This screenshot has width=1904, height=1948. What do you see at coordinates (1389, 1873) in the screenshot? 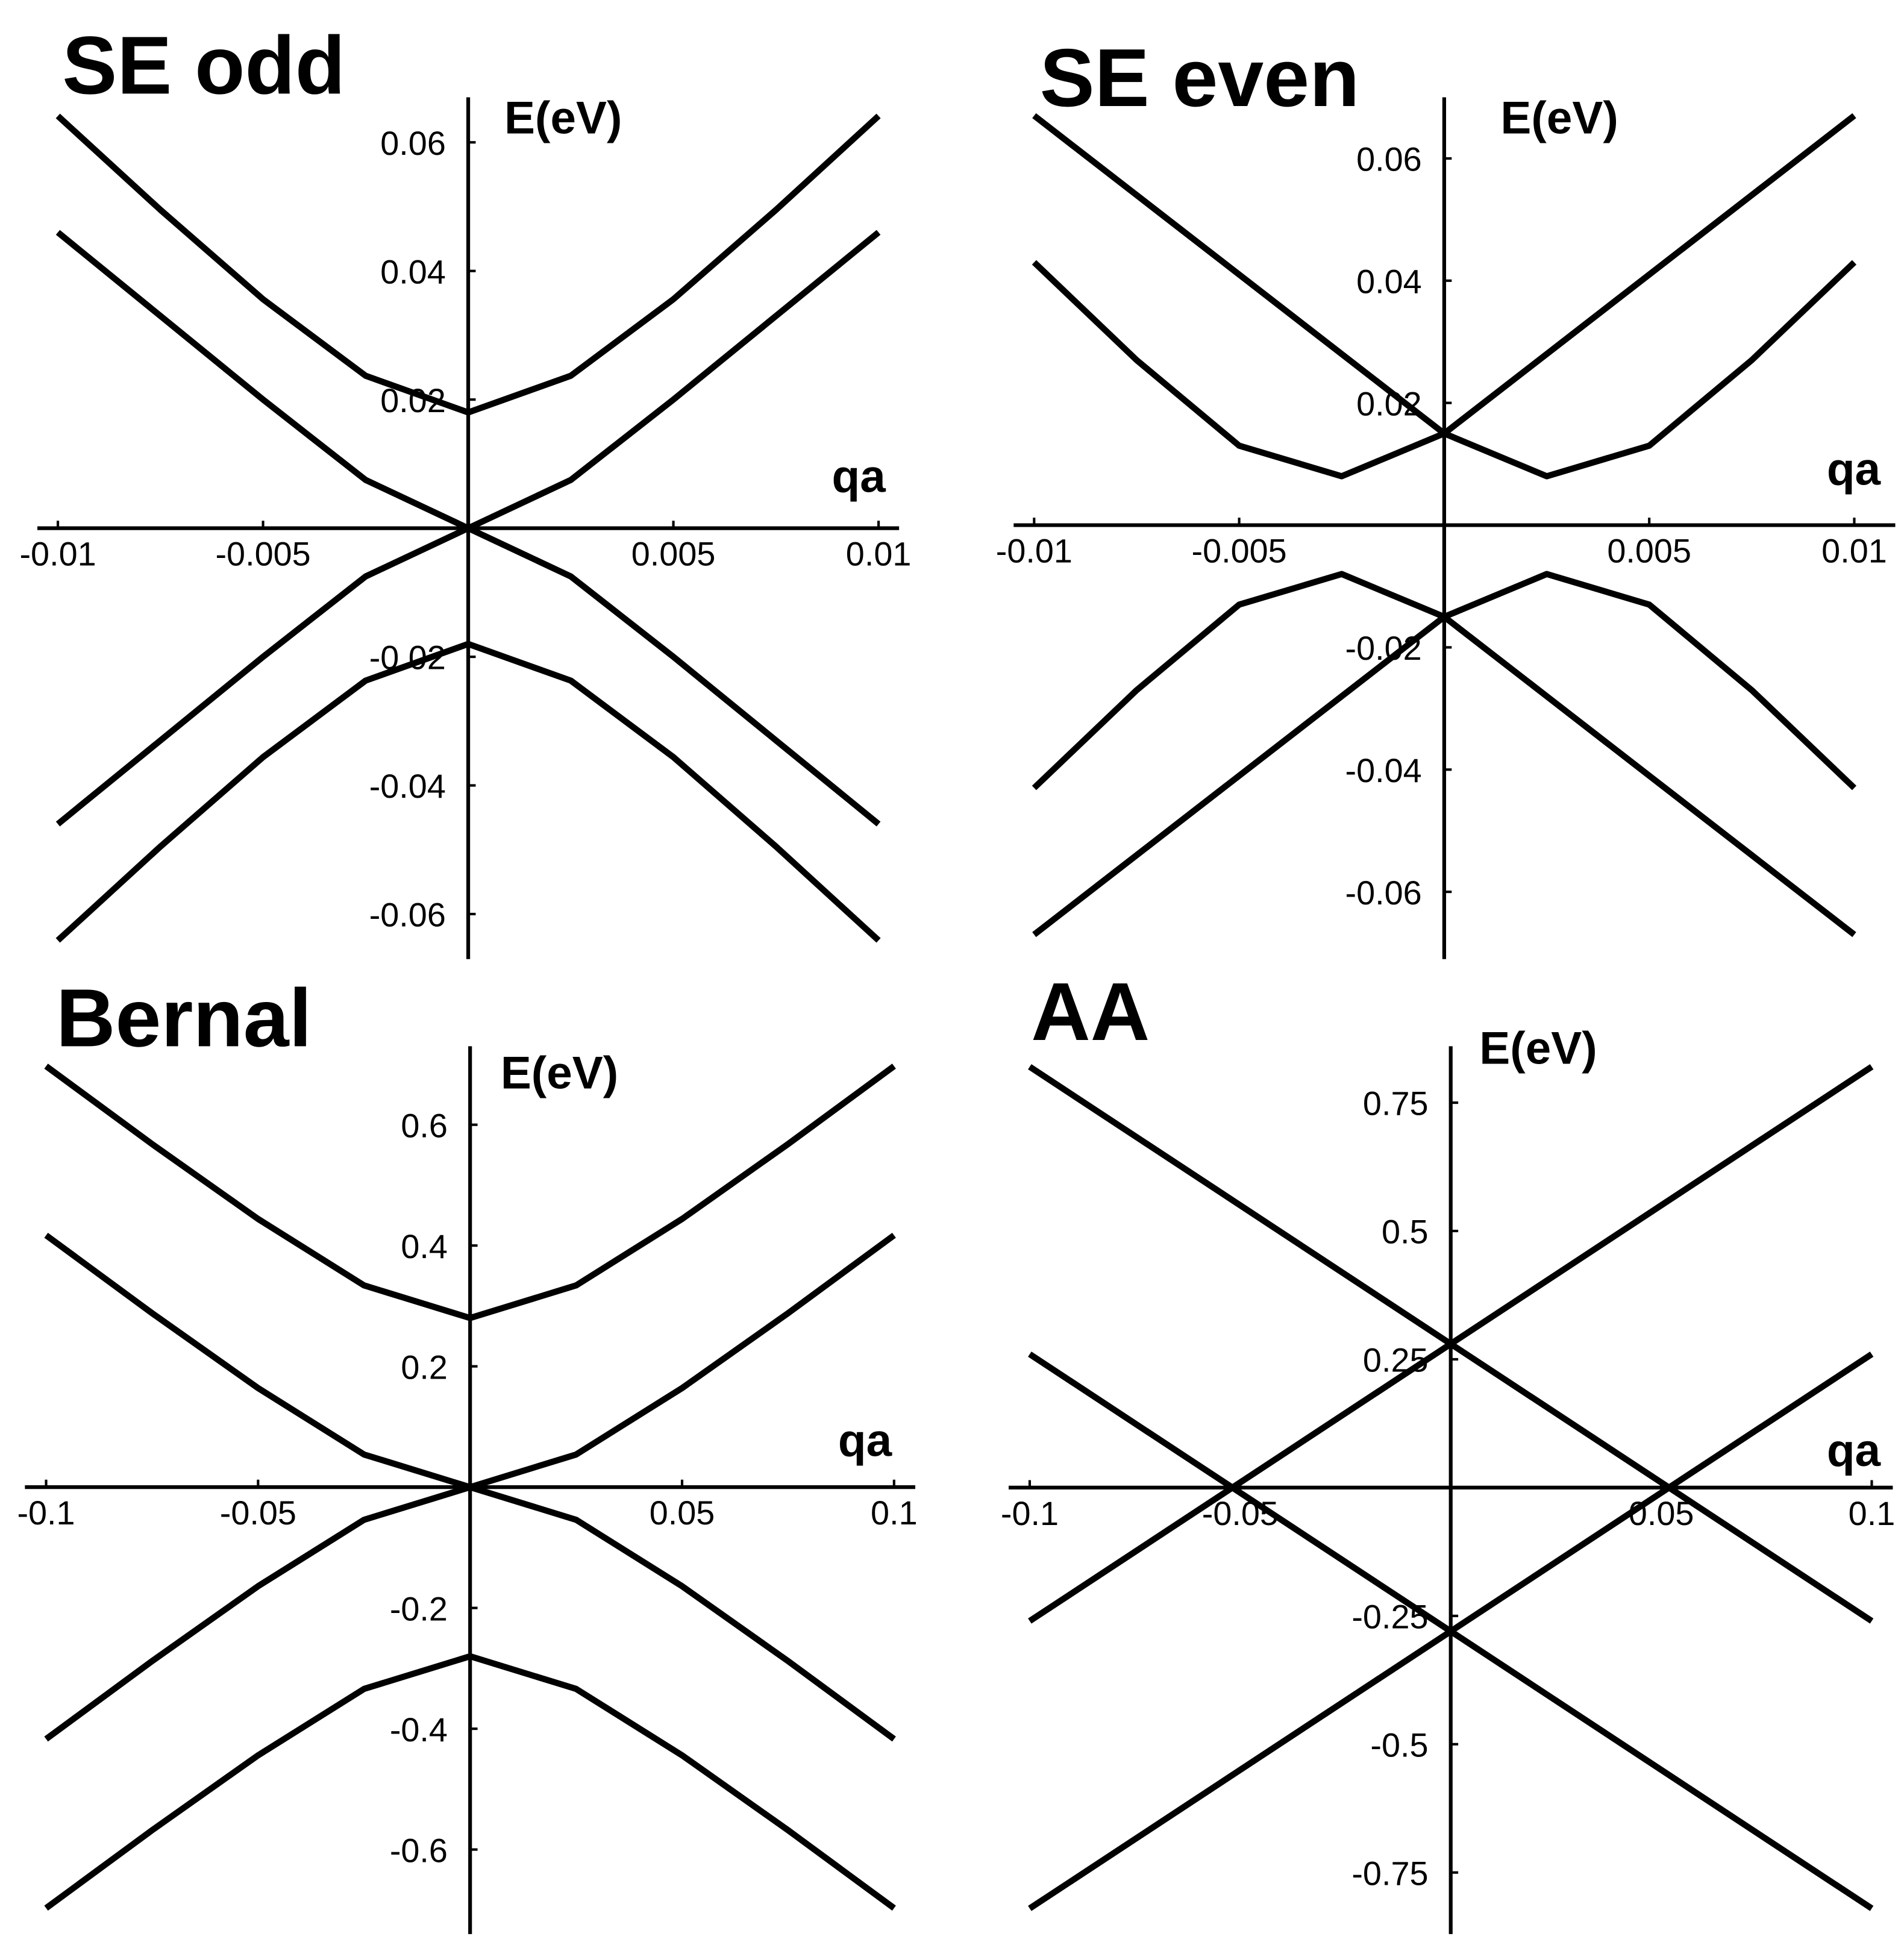
I see `y-tick-label: -0.75` at bounding box center [1389, 1873].